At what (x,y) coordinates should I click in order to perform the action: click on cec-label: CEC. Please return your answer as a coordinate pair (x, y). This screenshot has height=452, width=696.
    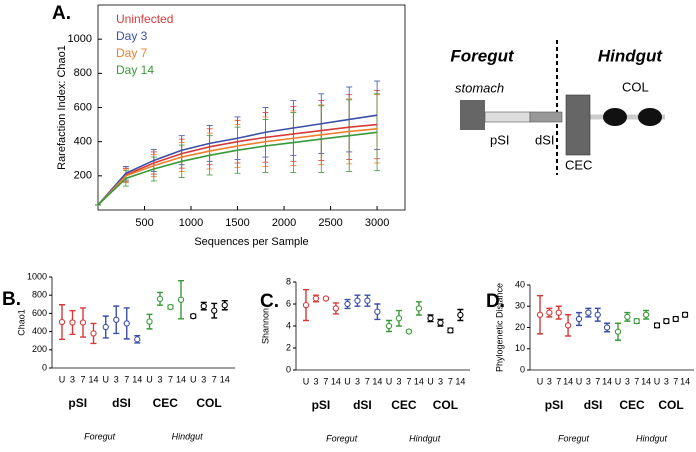
    Looking at the image, I should click on (578, 164).